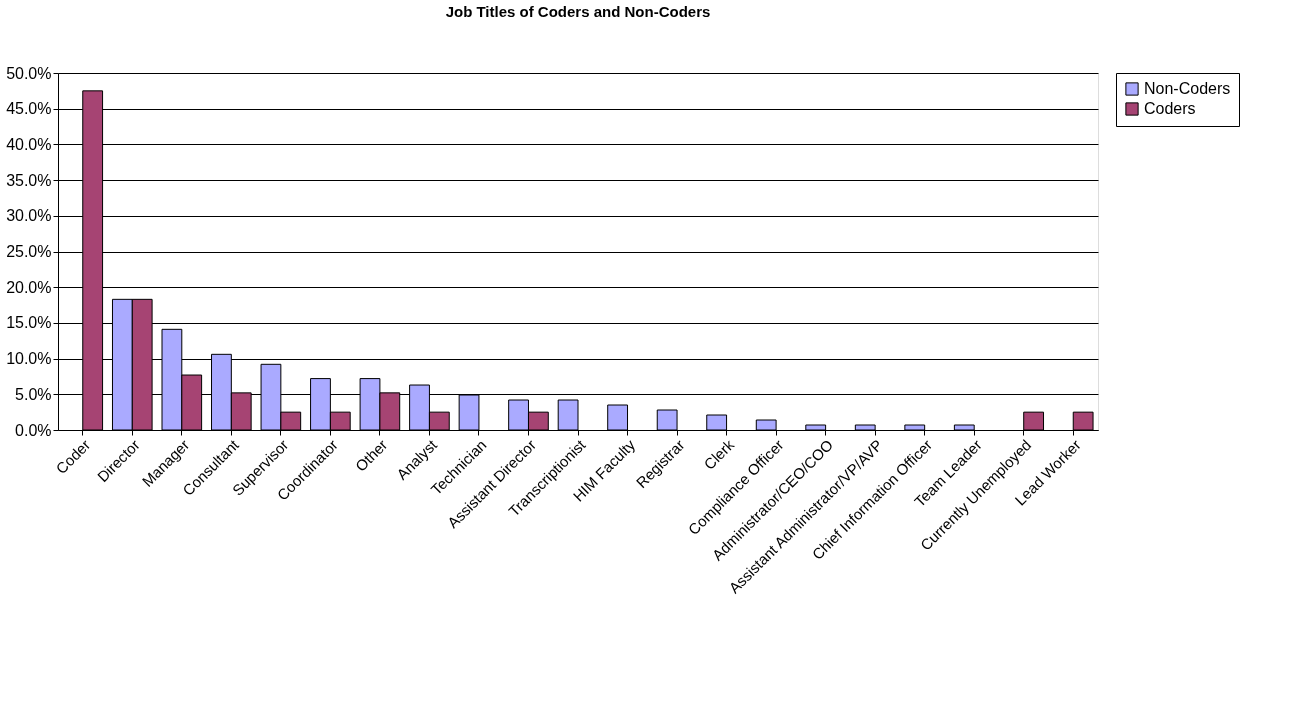  What do you see at coordinates (29, 287) in the screenshot?
I see `y-tick-label: 20.0%` at bounding box center [29, 287].